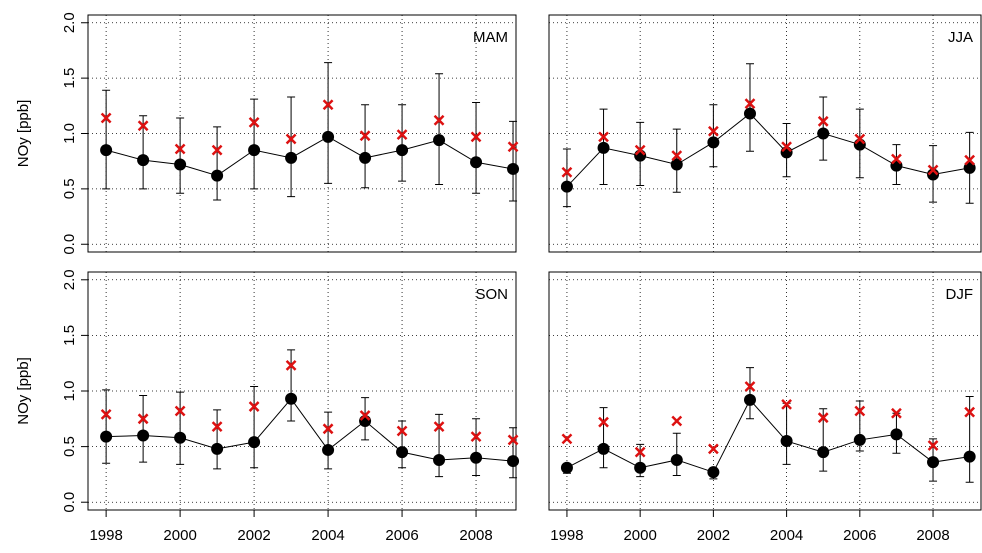 Image resolution: width=982 pixels, height=553 pixels. What do you see at coordinates (960, 294) in the screenshot?
I see `panel-label: DJF` at bounding box center [960, 294].